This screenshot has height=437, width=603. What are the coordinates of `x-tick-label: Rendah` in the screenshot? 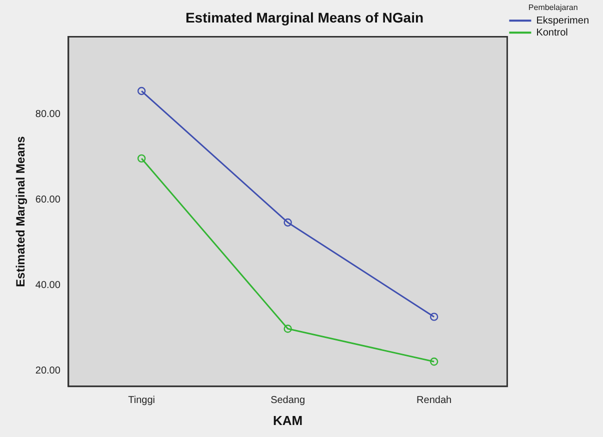 It's located at (434, 400).